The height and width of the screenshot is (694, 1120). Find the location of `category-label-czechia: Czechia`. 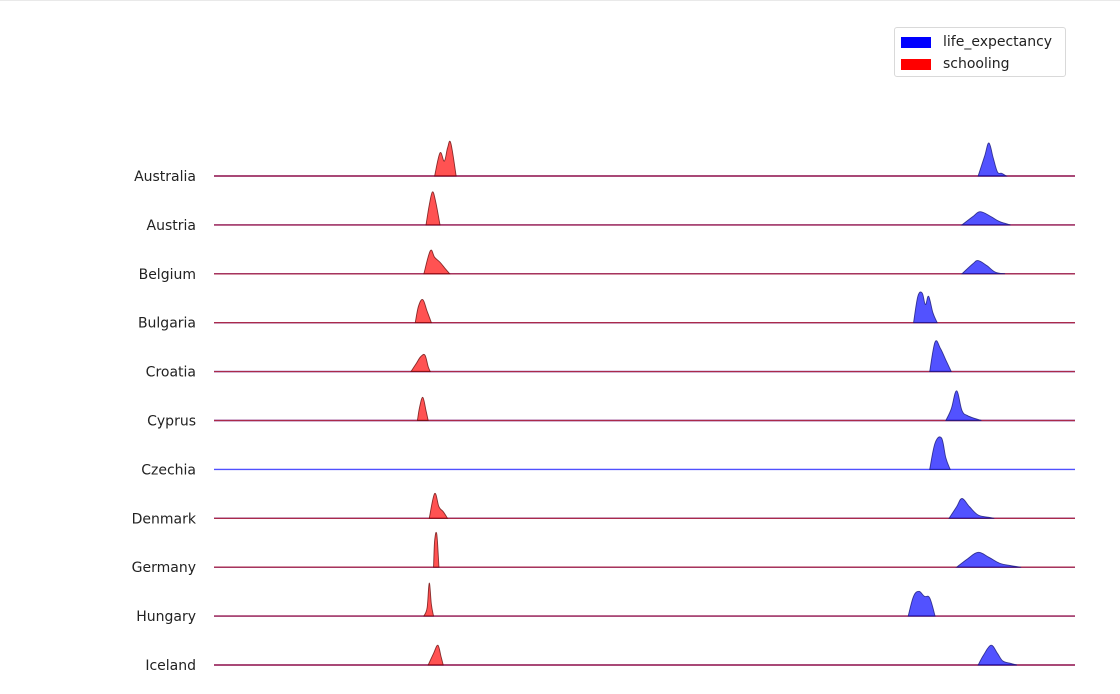

category-label-czechia: Czechia is located at coordinates (168, 470).